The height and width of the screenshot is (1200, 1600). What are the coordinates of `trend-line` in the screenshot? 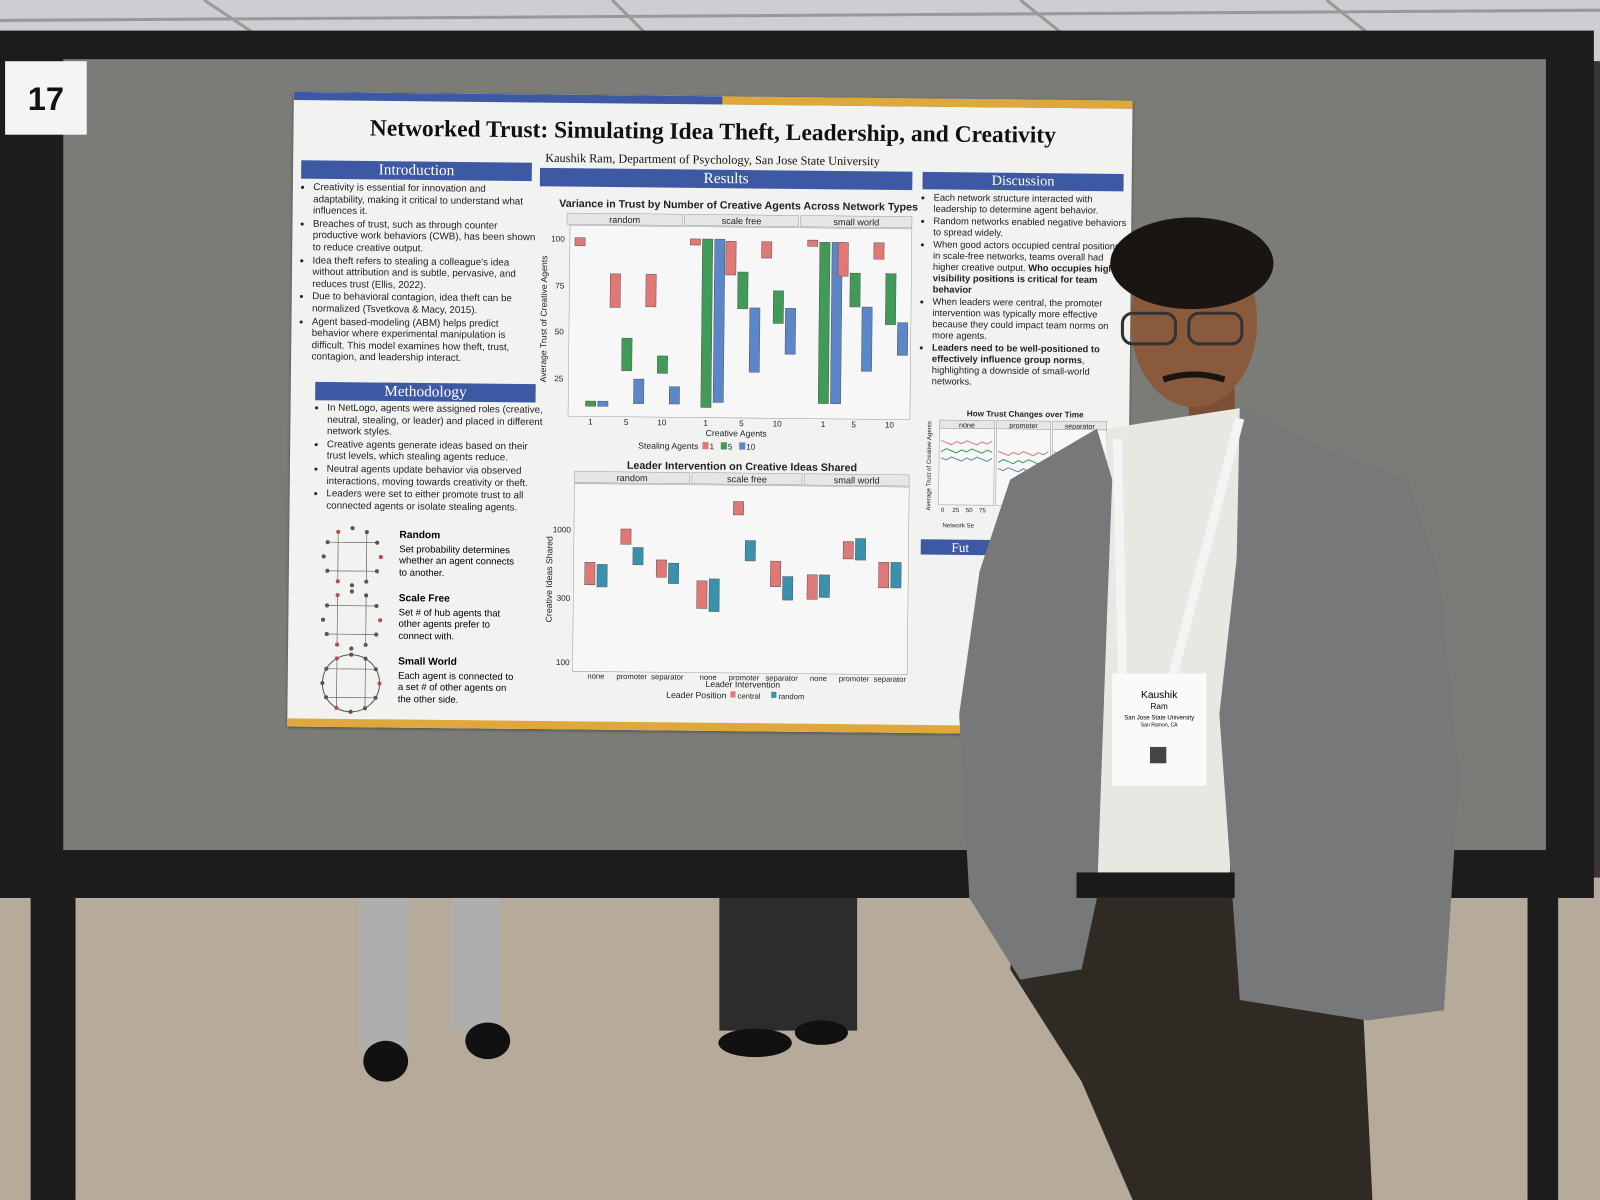 It's located at (966, 451).